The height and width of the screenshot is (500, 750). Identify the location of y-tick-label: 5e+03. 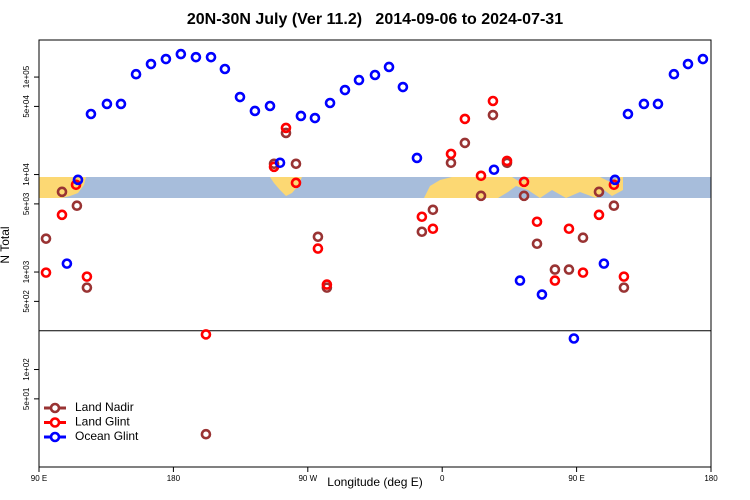
(26, 203).